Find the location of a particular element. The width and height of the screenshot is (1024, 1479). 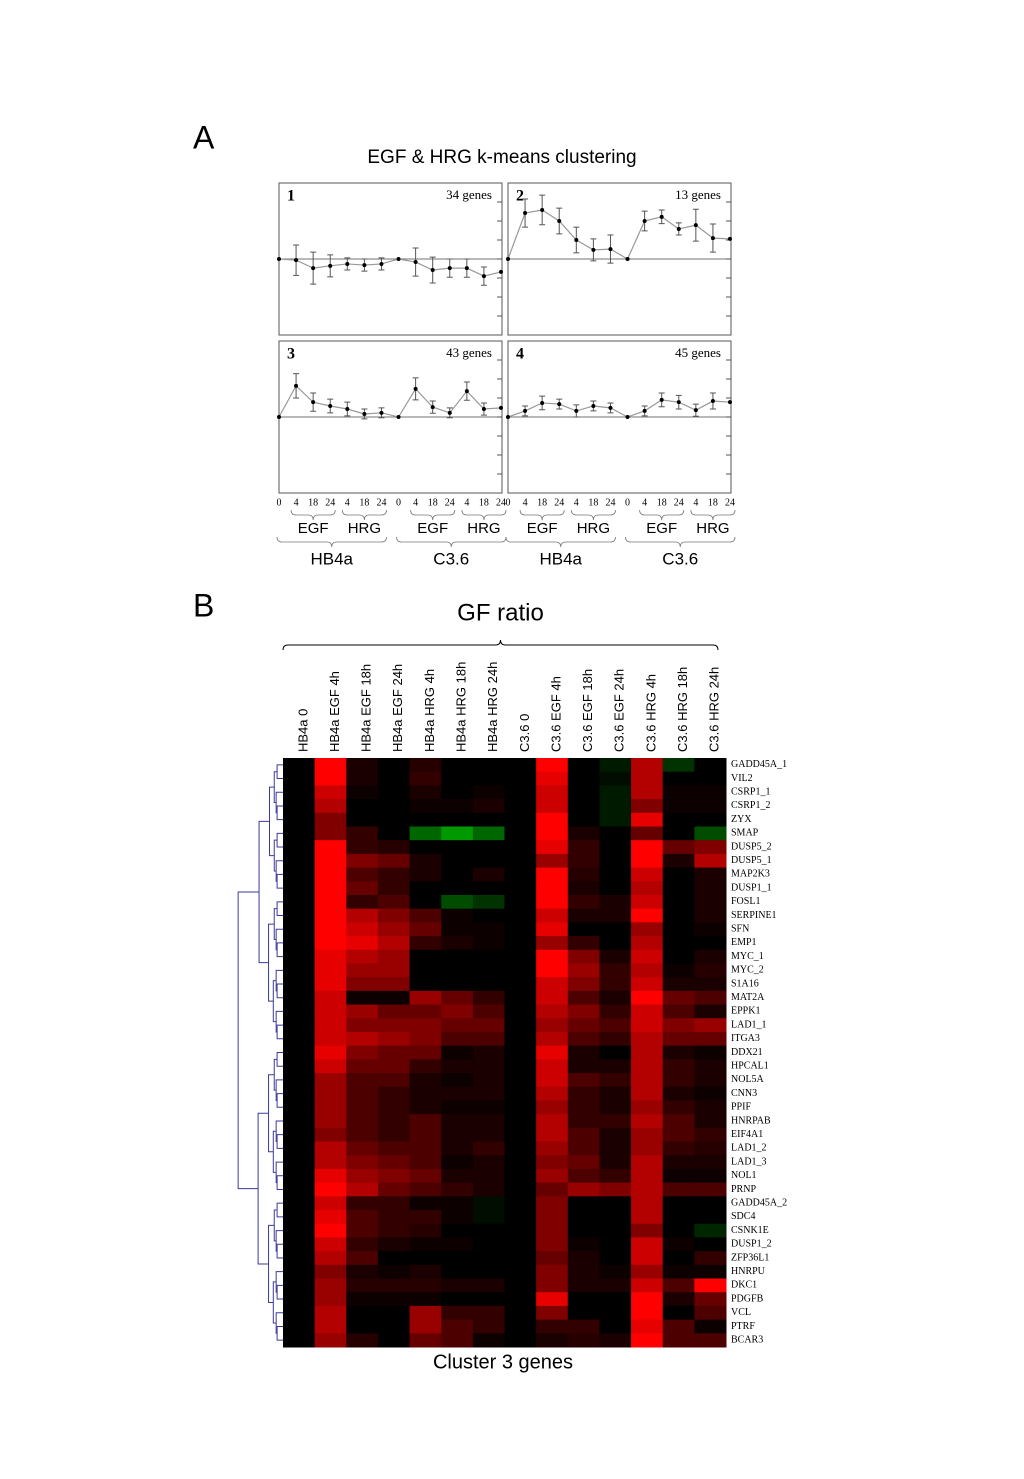

column-label: C3.6 HRG 4h is located at coordinates (650, 713).